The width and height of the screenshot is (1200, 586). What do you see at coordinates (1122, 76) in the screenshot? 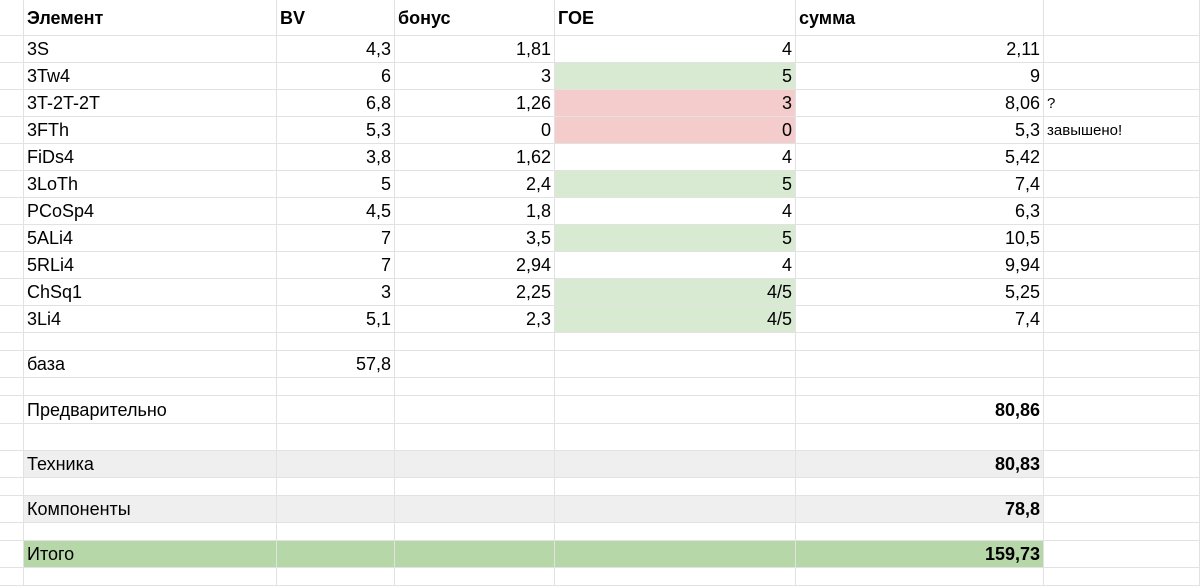
I see `row-1-note` at bounding box center [1122, 76].